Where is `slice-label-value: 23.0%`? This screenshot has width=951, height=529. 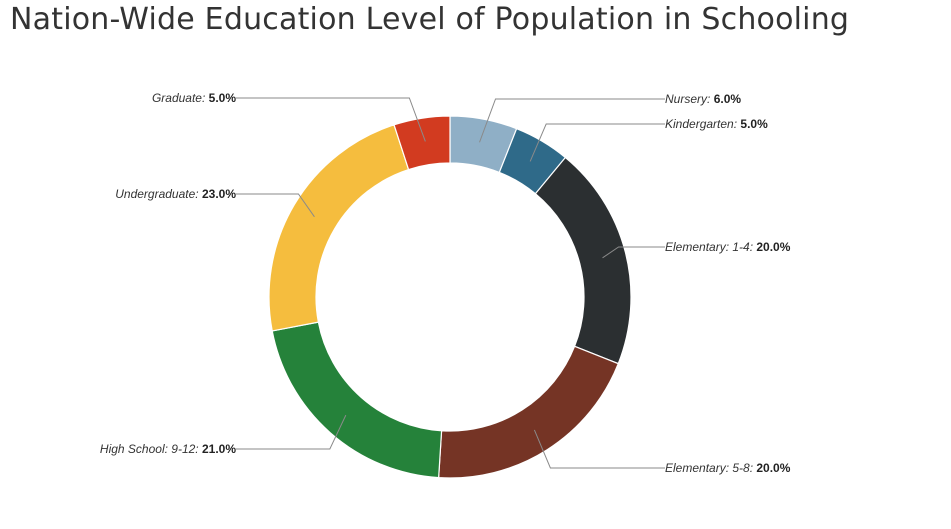 slice-label-value: 23.0% is located at coordinates (219, 194).